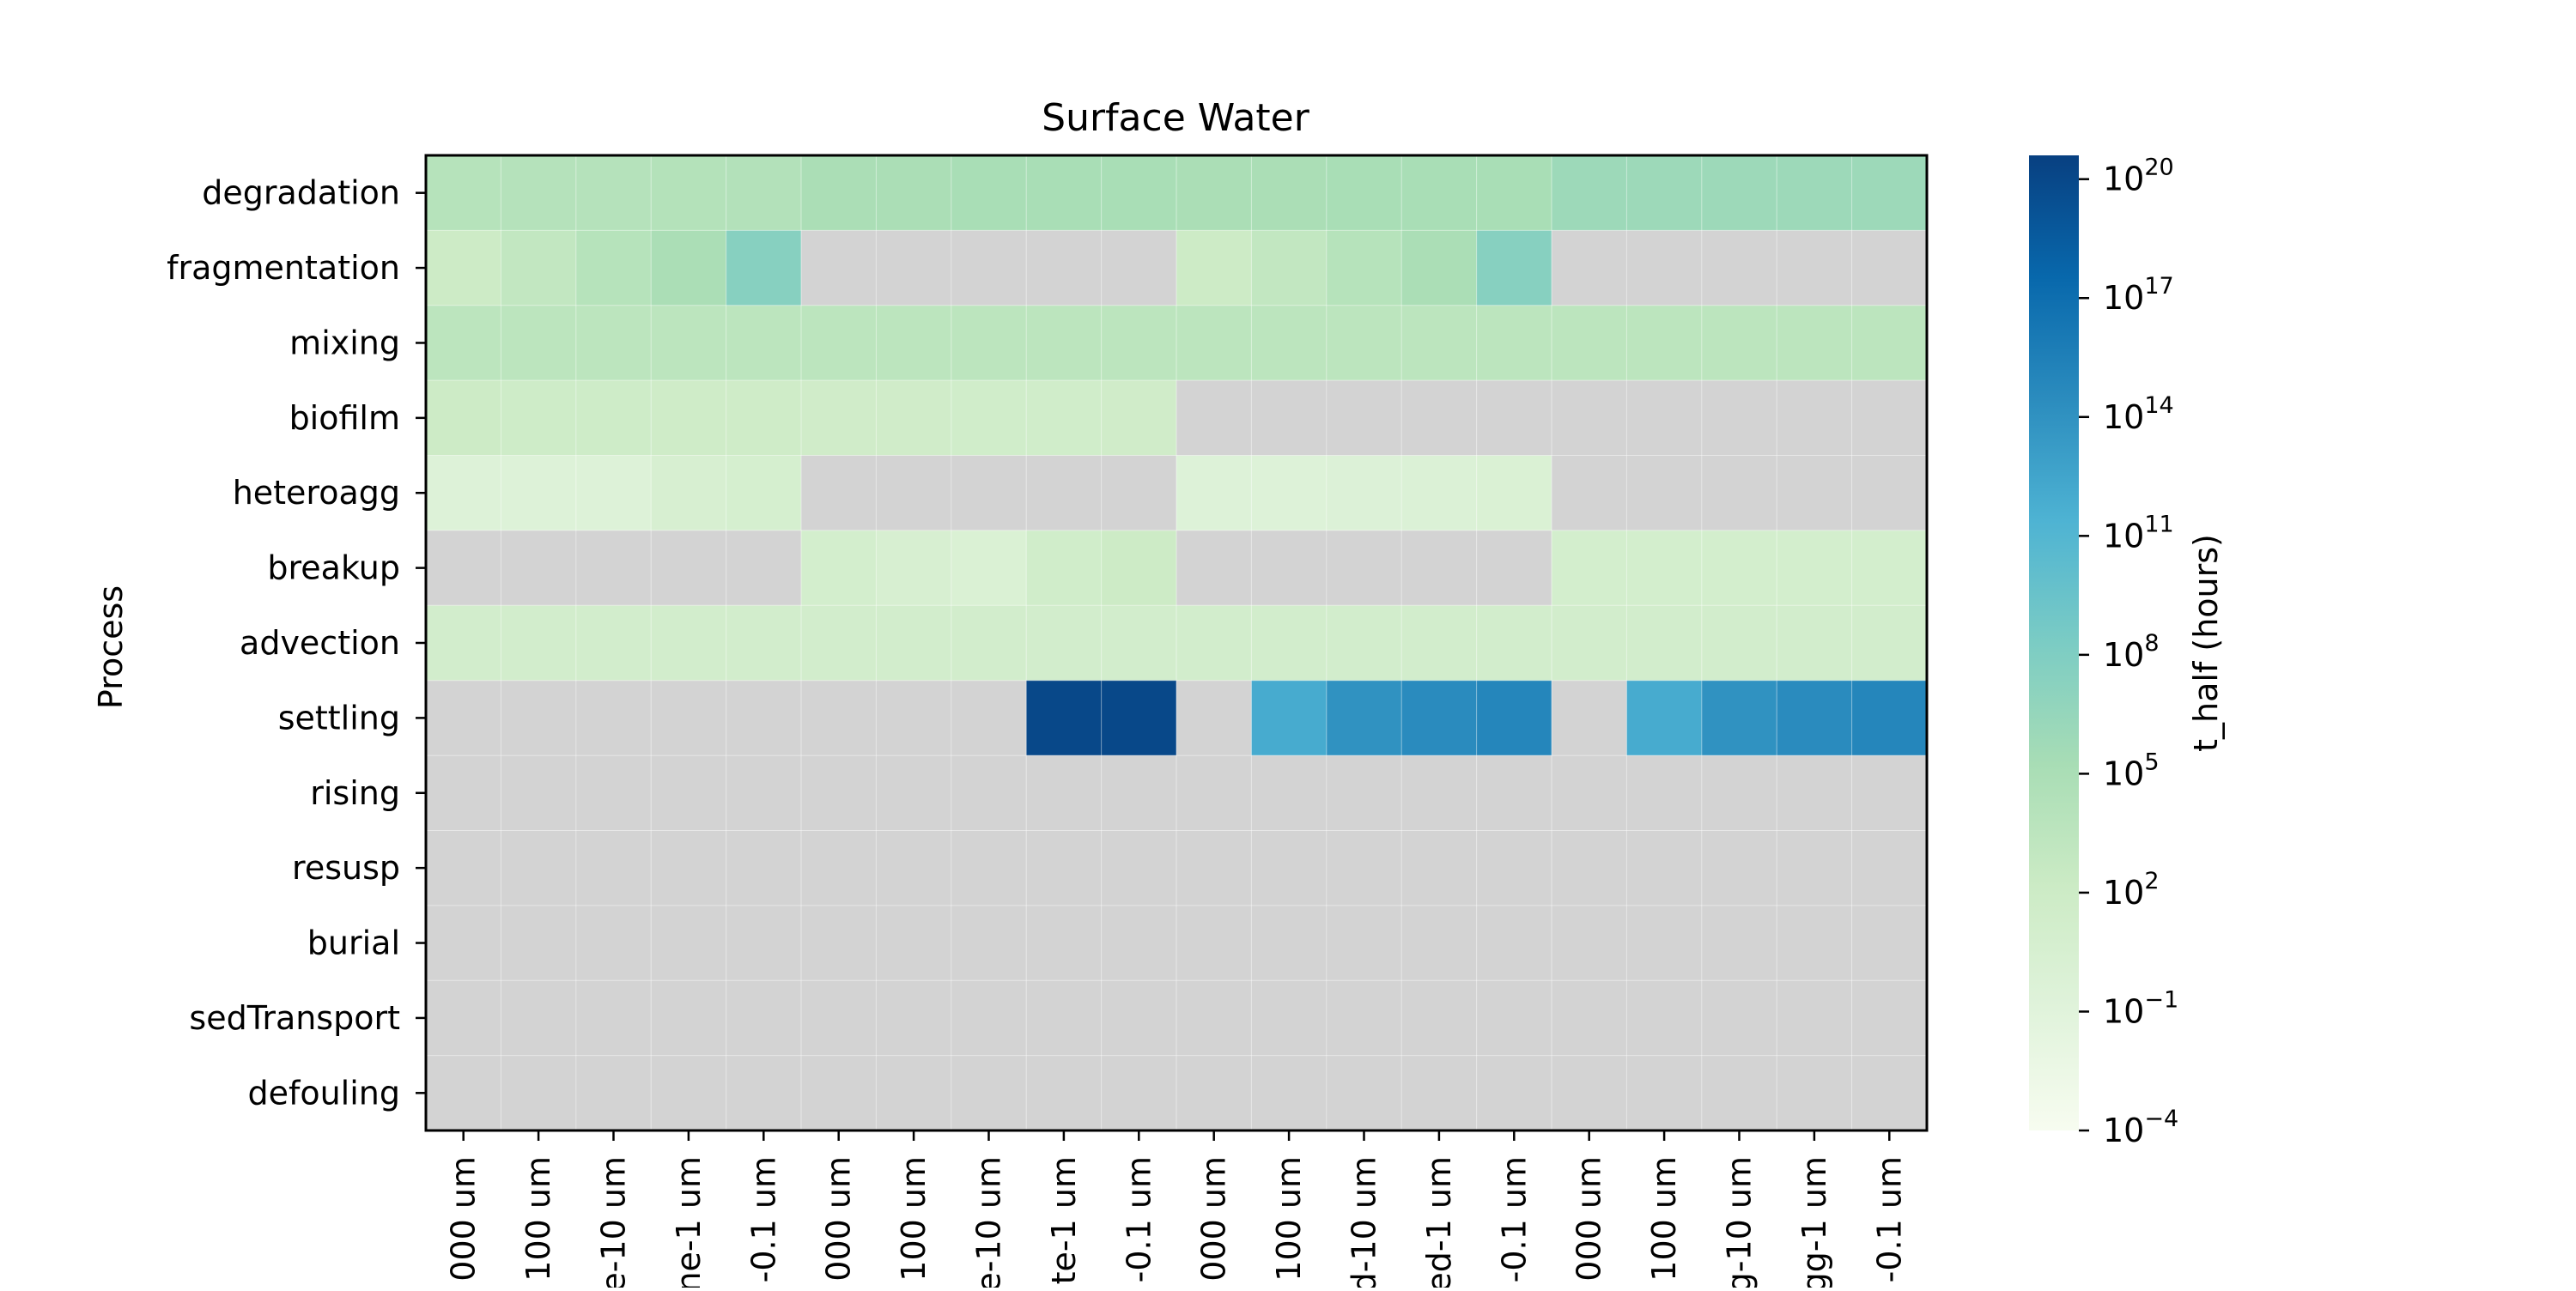  Describe the element at coordinates (2054, 642) in the screenshot. I see `colorbar-gradient` at that location.